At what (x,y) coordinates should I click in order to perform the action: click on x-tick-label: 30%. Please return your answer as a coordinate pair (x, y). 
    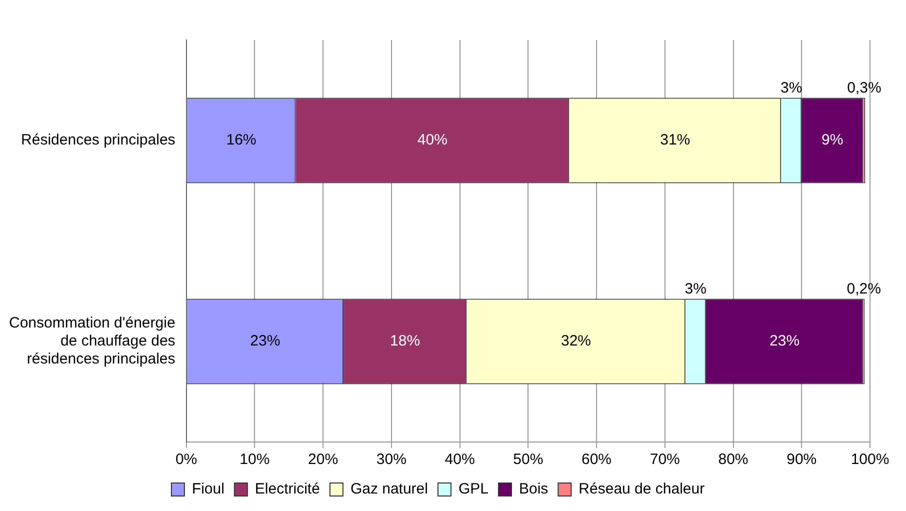
    Looking at the image, I should click on (391, 459).